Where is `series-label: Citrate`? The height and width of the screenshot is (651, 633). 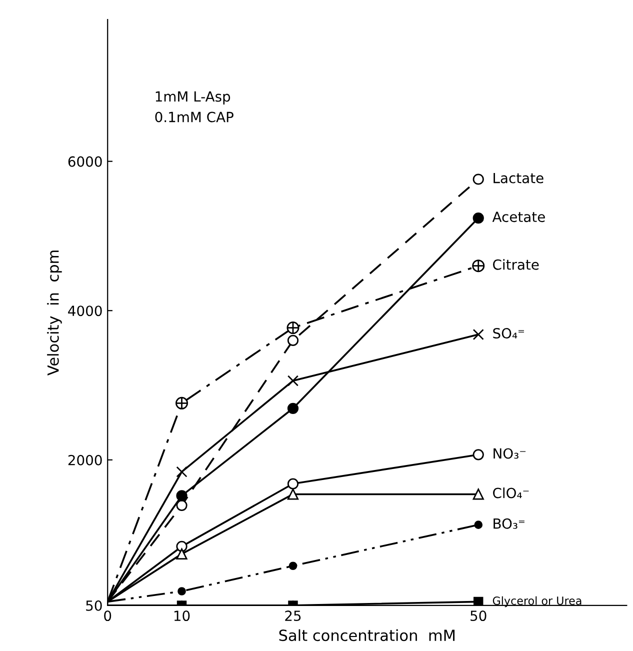 series-label: Citrate is located at coordinates (516, 264).